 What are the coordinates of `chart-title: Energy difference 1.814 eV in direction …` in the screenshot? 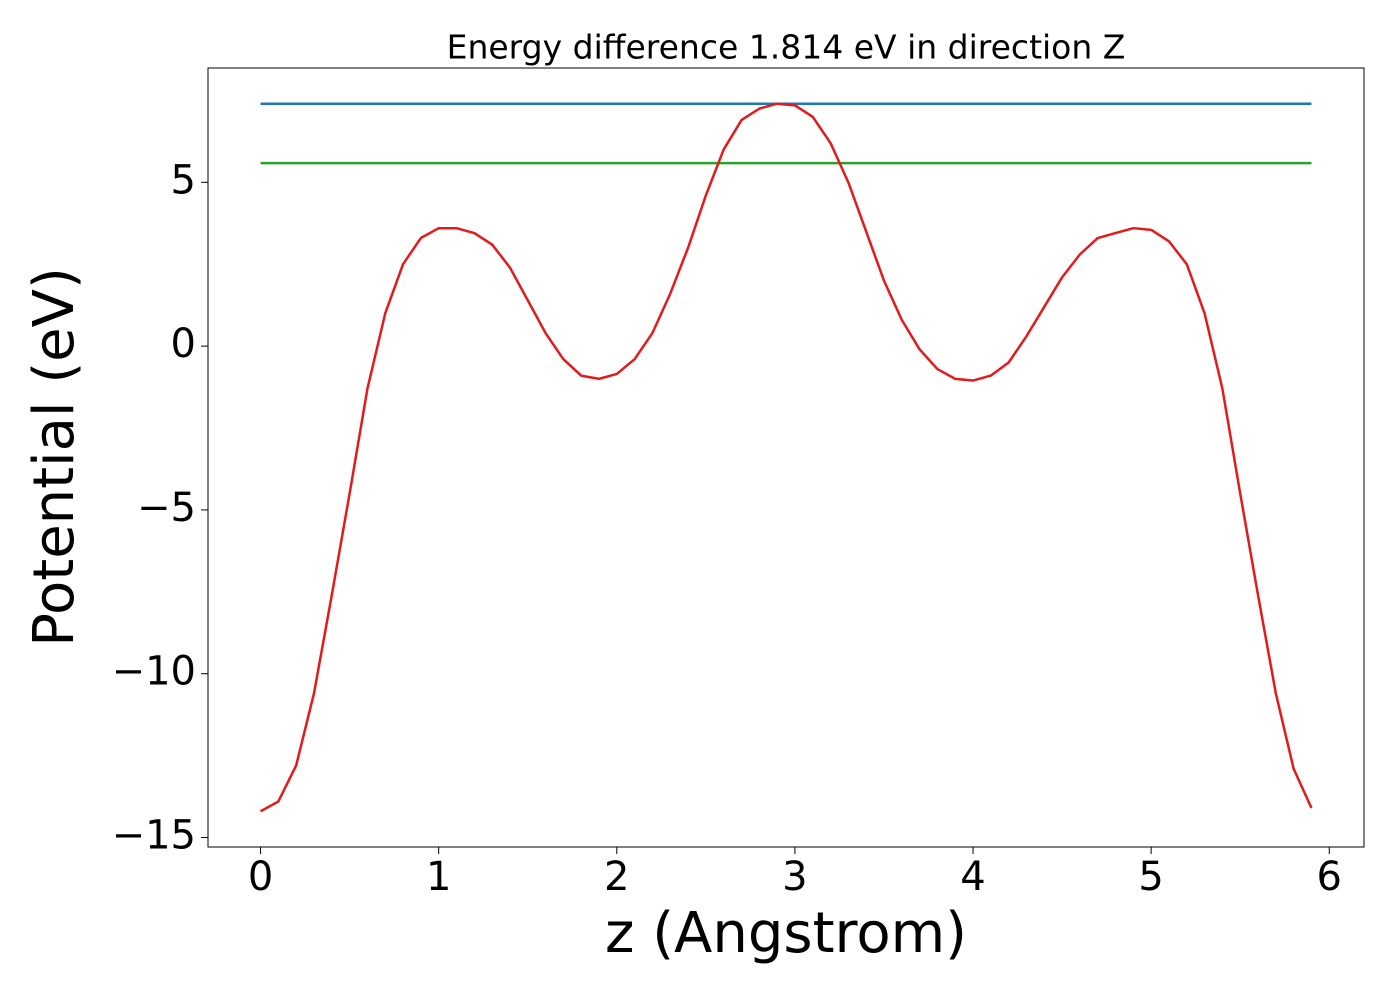 It's located at (786, 47).